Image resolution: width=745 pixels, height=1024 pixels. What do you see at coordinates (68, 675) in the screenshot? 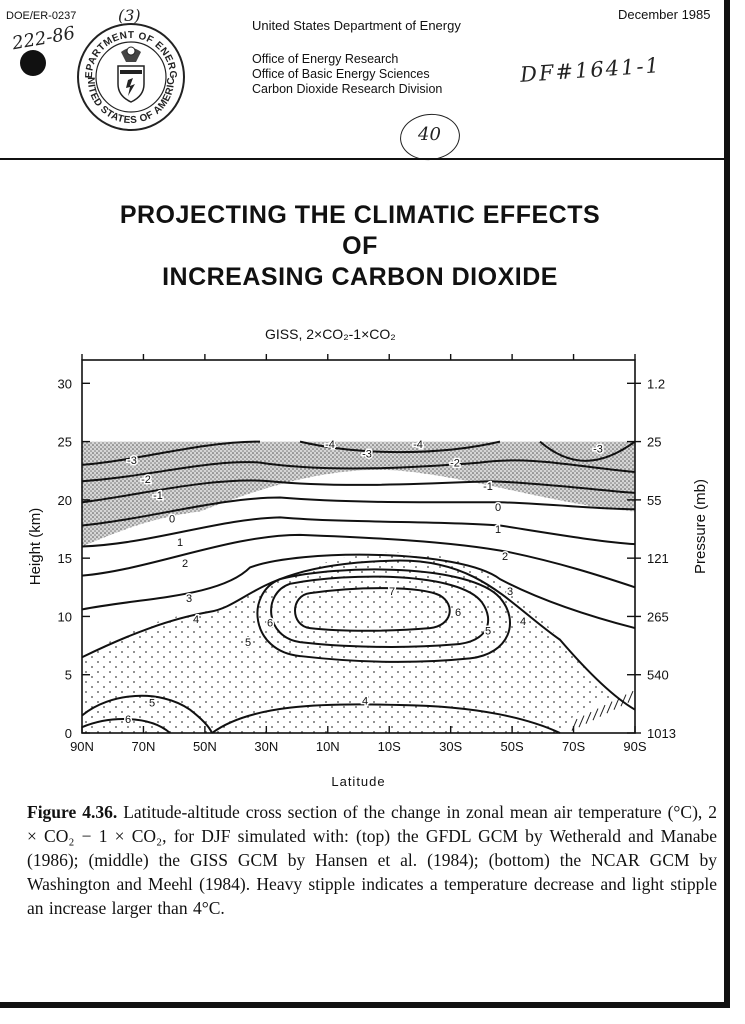
I see `y-tick-label: 5` at bounding box center [68, 675].